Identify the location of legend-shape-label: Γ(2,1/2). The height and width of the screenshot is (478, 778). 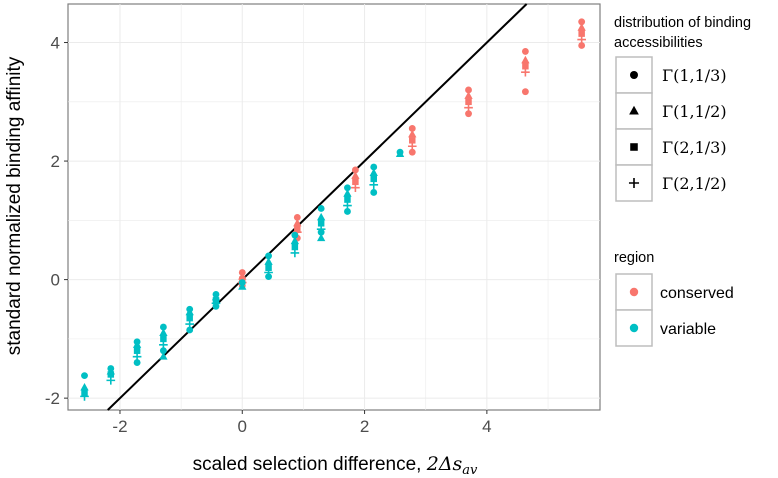
(694, 183).